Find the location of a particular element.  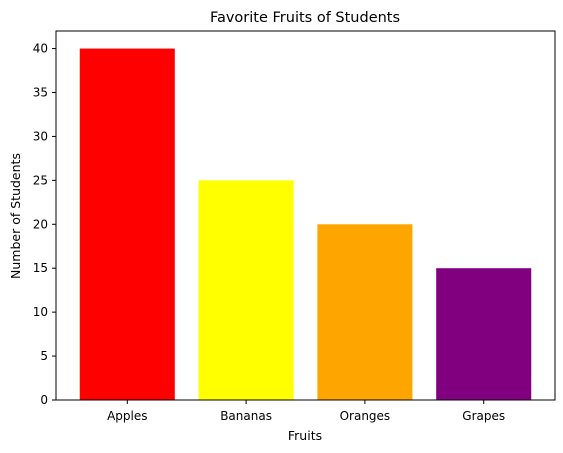

bar-oranges is located at coordinates (365, 312).